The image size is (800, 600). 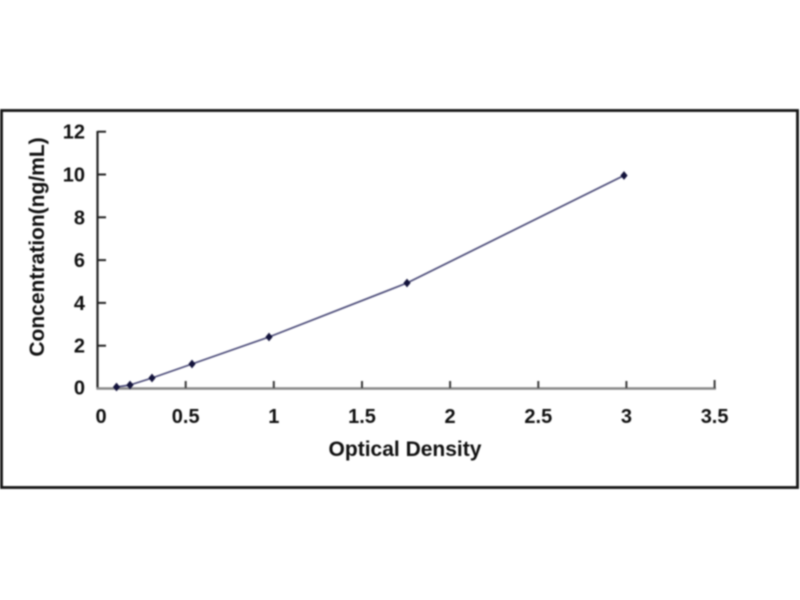 I want to click on svg-text: Concentration(ng/mL), so click(x=37, y=246).